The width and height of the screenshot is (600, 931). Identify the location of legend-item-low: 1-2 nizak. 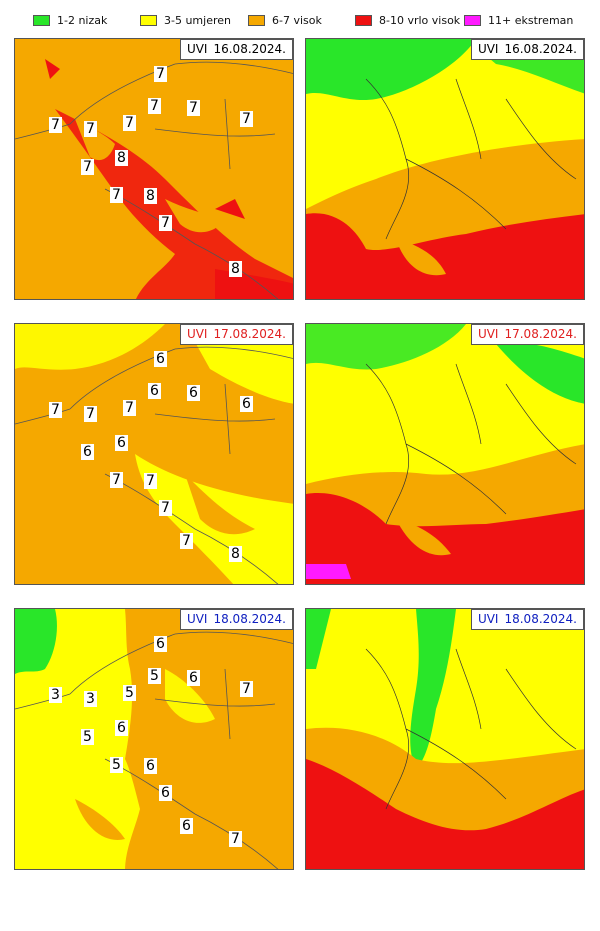
(70, 20).